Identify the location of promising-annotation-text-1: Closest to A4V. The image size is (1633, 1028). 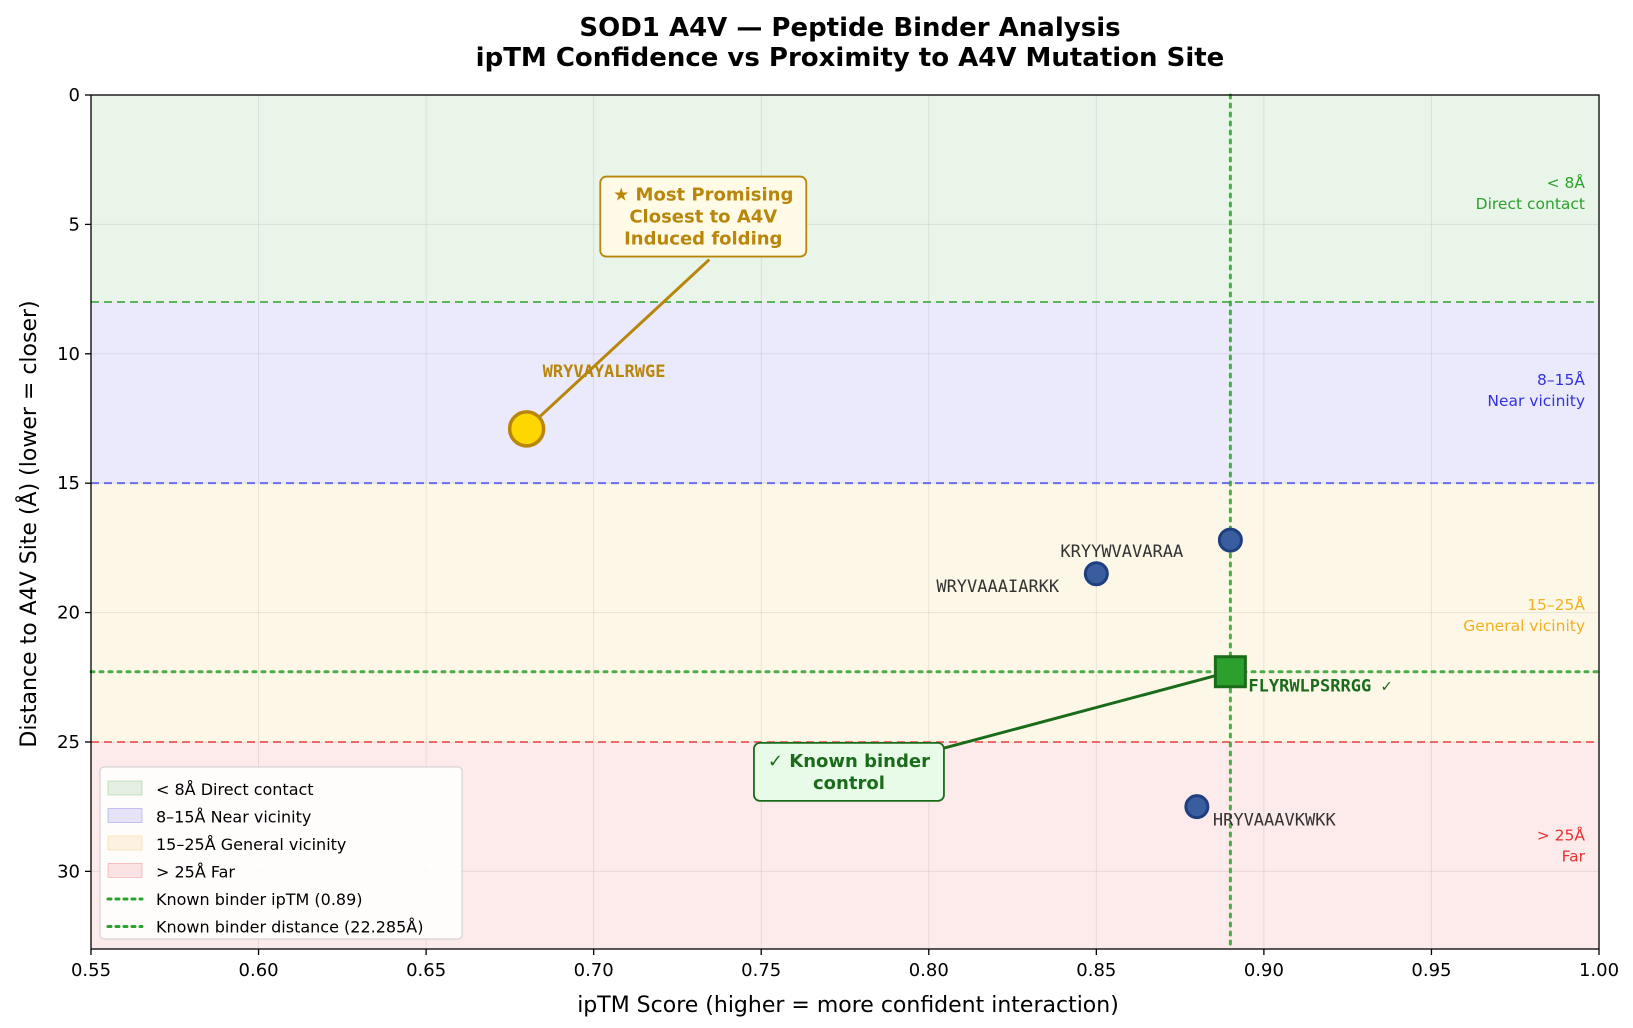
(703, 217).